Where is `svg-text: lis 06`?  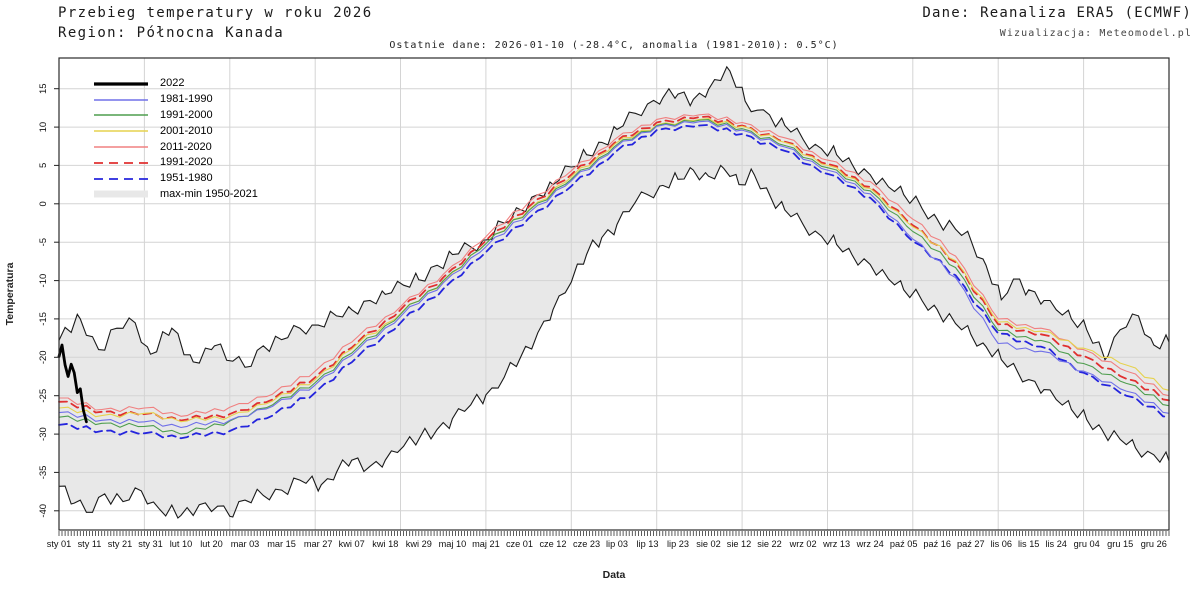 svg-text: lis 06 is located at coordinates (1001, 544).